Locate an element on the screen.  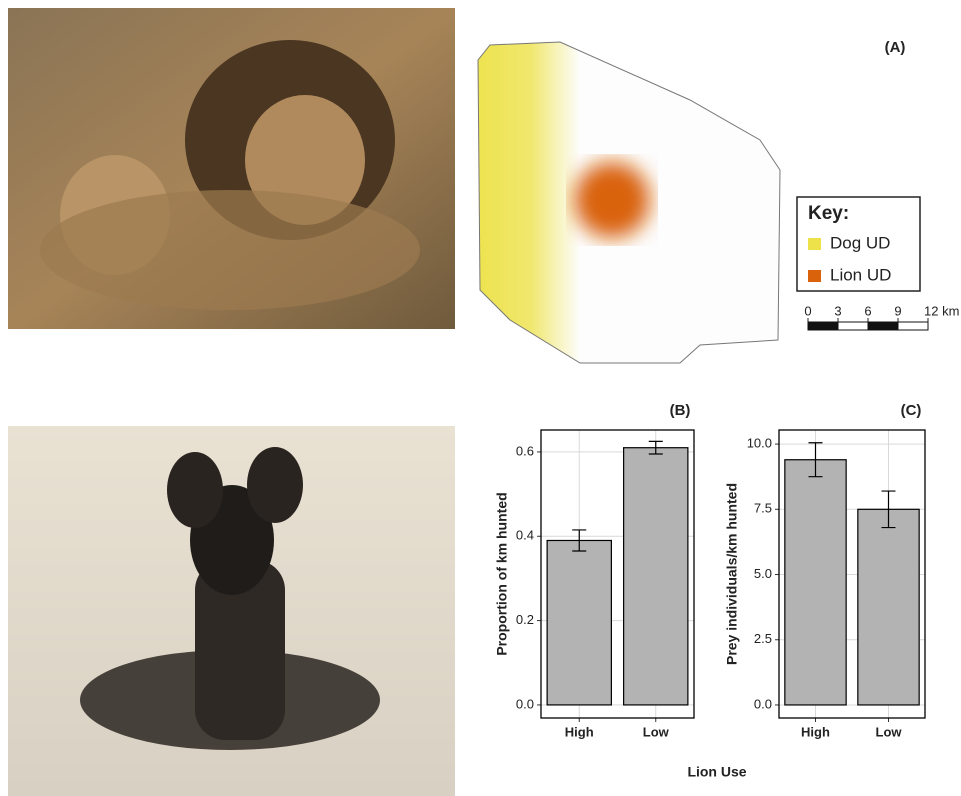
y-axis-label: Proportion of km hunted is located at coordinates (502, 573).